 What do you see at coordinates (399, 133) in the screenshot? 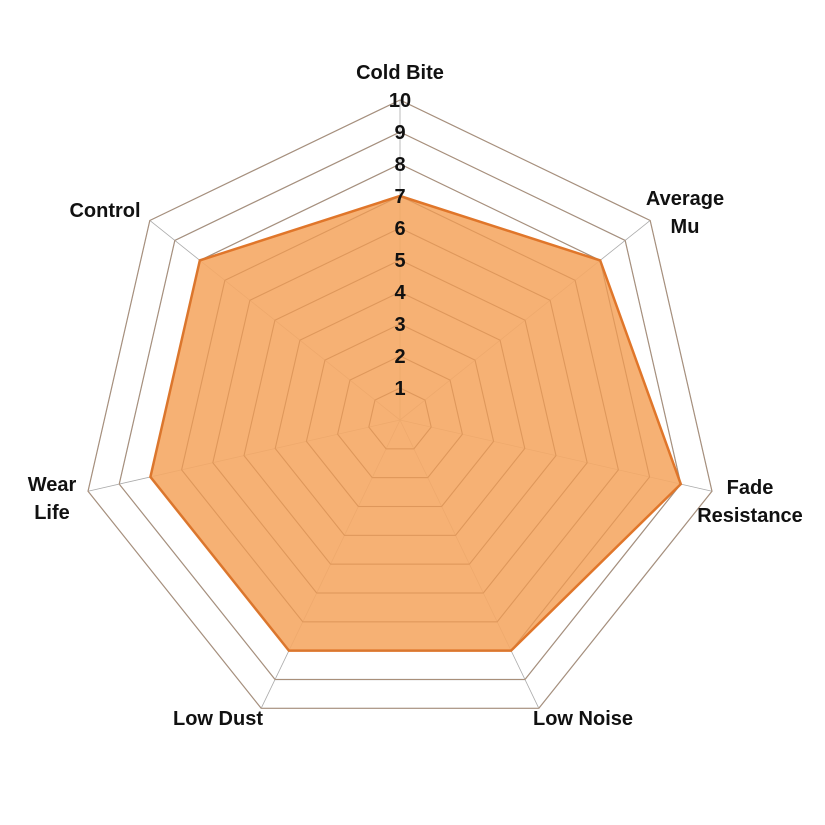
I see `r-tick-label: 9` at bounding box center [399, 133].